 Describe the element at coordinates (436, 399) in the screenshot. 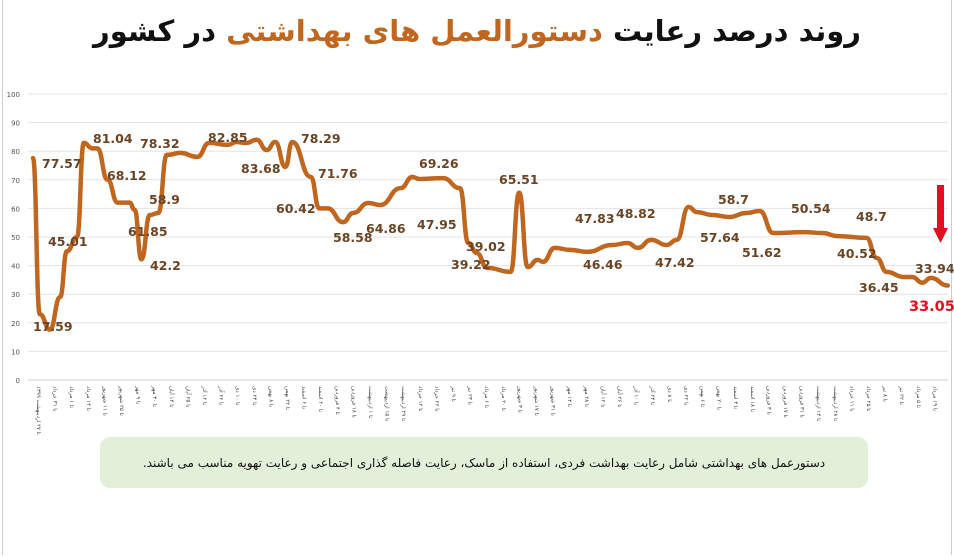

I see `x-tick-label: تا ۲۶ خرداد` at that location.